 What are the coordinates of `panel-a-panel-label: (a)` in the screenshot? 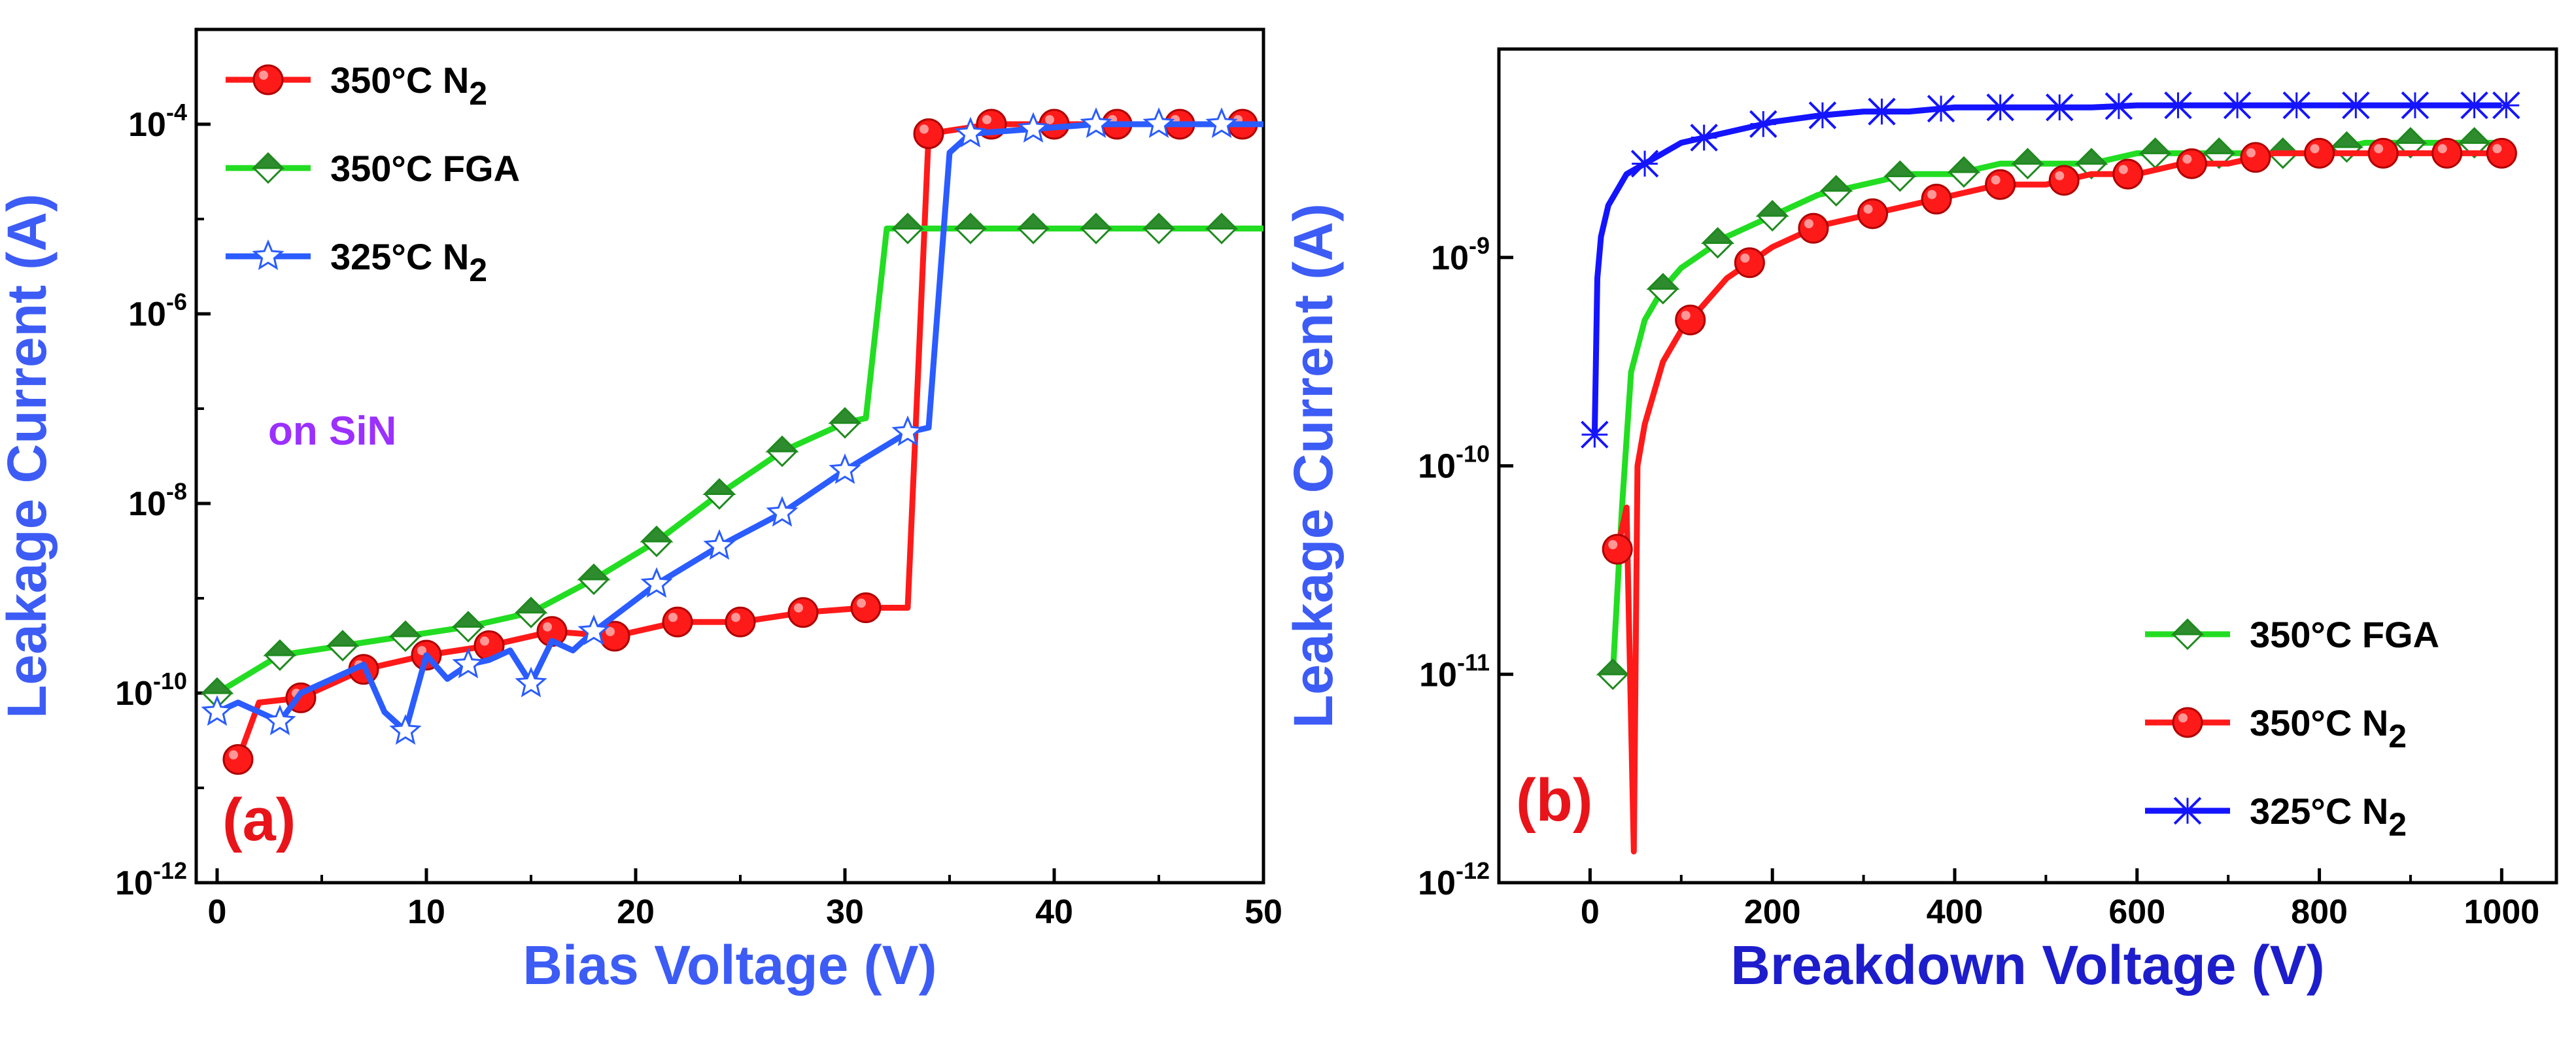 It's located at (259, 820).